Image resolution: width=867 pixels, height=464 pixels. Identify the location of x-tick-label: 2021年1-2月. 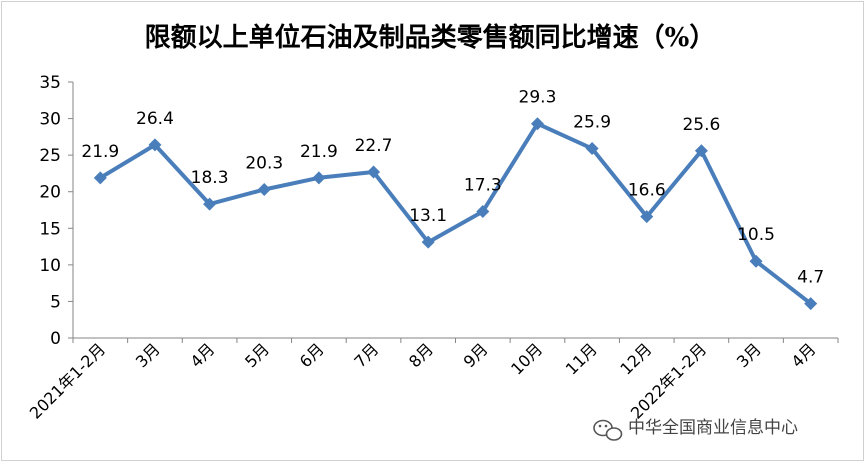
(67, 380).